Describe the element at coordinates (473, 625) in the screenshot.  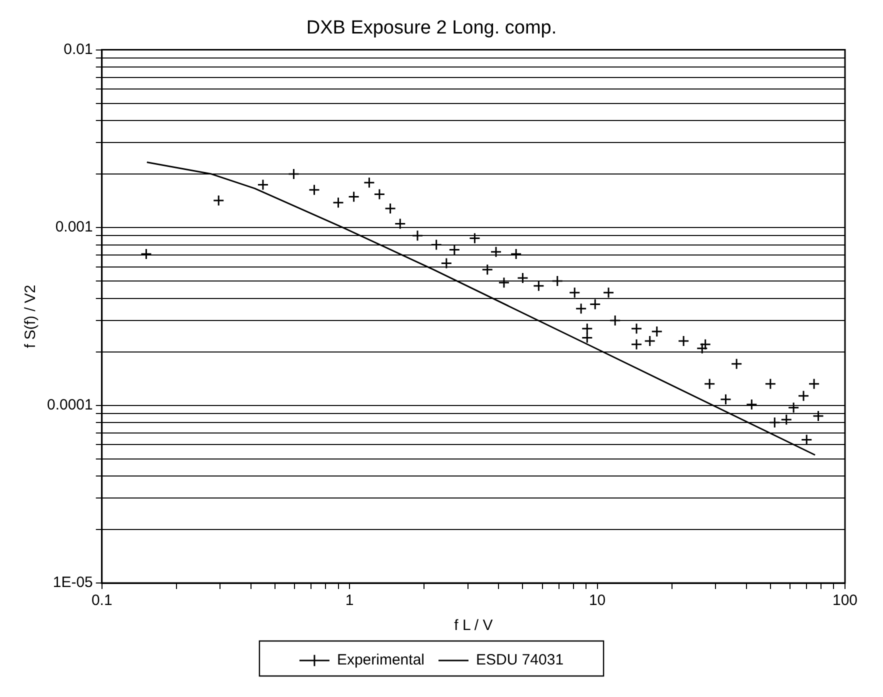
I see `x-axis-title: f L / V` at that location.